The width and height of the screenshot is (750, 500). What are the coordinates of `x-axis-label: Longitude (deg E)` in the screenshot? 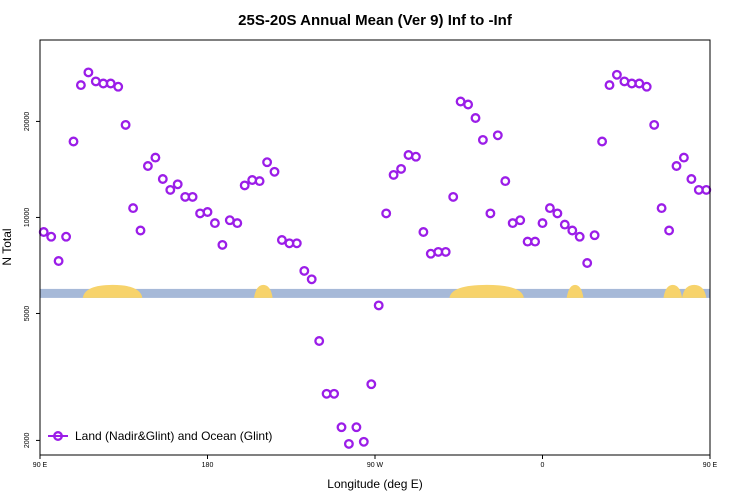 It's located at (374, 484).